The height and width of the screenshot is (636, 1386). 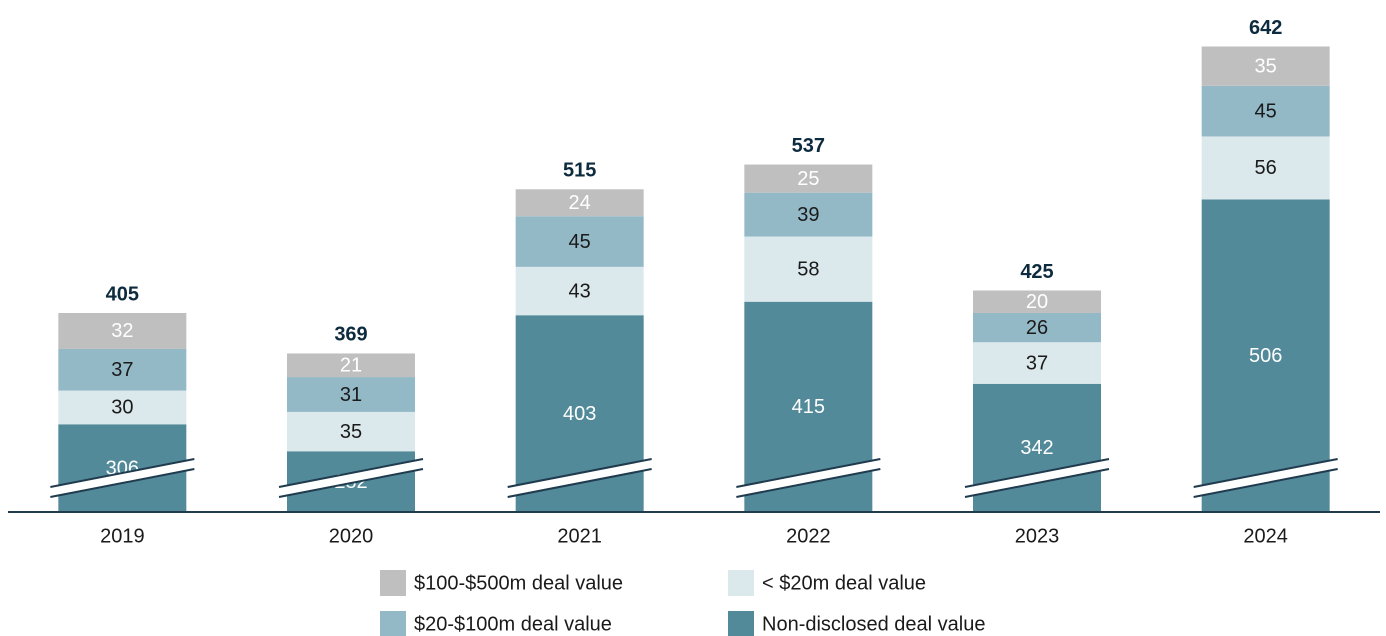 What do you see at coordinates (350, 335) in the screenshot?
I see `total-label: 369` at bounding box center [350, 335].